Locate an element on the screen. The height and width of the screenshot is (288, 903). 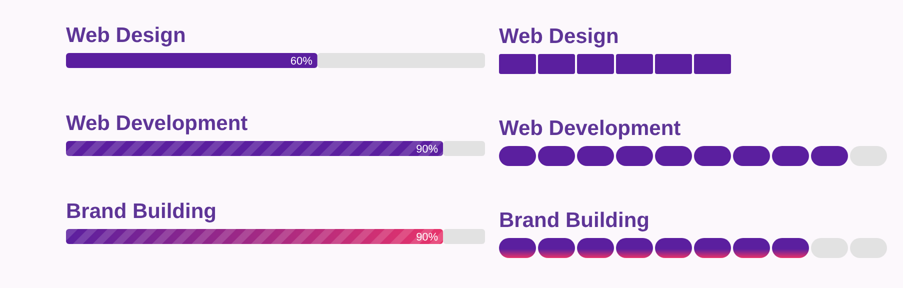
category-label: Web Design is located at coordinates (126, 35).